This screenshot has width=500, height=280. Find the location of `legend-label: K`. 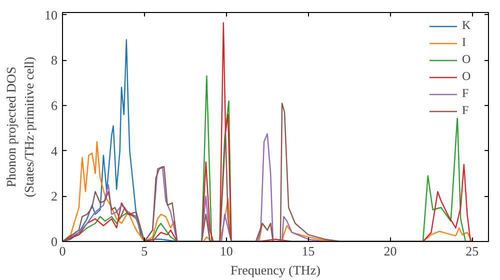

legend-label: K is located at coordinates (467, 25).